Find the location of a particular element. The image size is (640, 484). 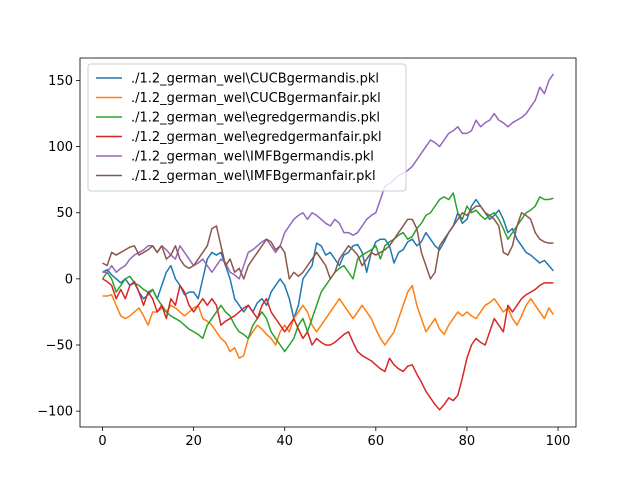

y-tick-label: −50 is located at coordinates (59, 346).